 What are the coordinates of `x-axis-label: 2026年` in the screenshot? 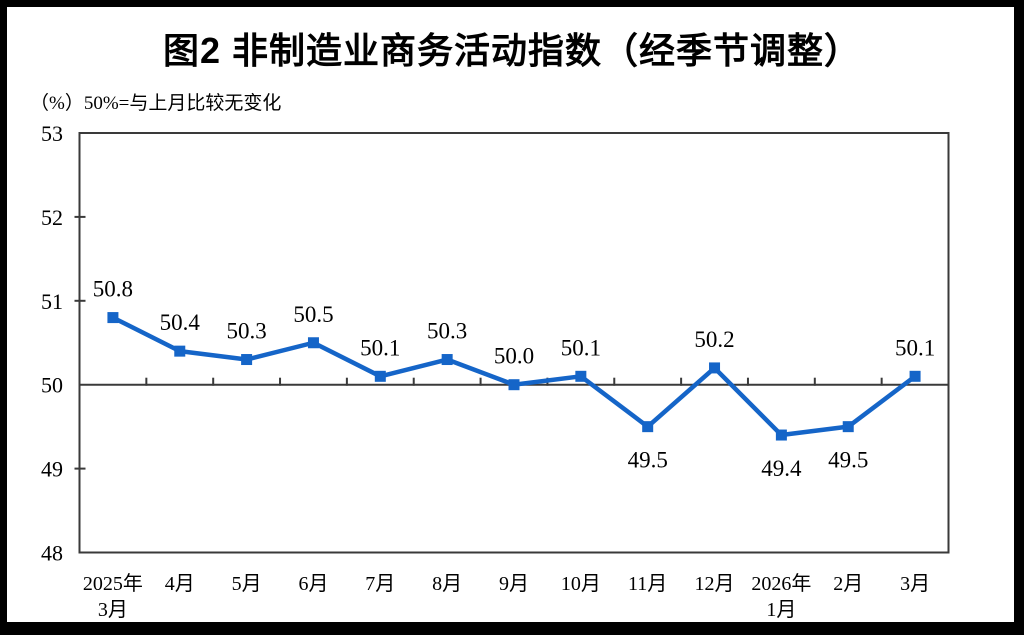 It's located at (781, 583).